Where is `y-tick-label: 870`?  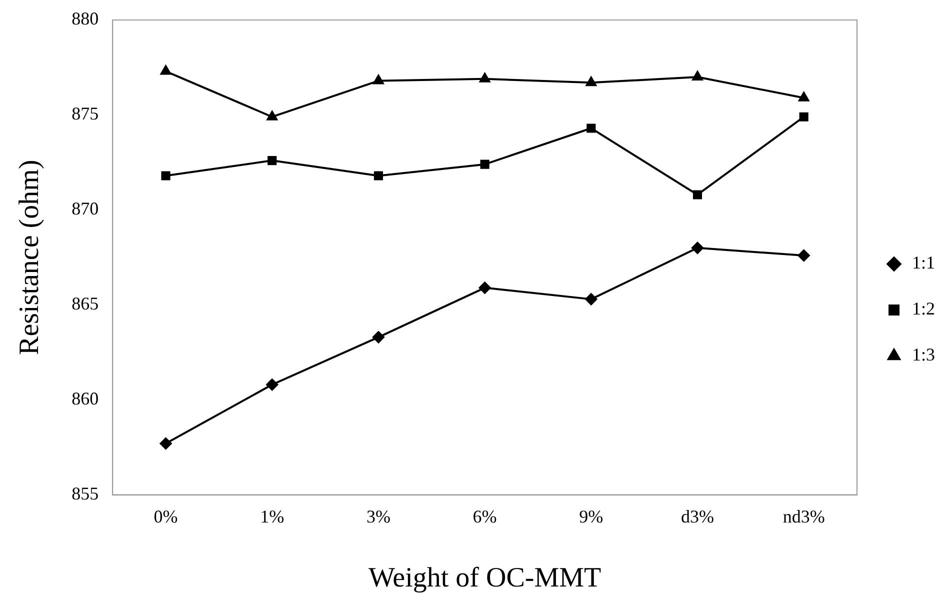 y-tick-label: 870 is located at coordinates (85, 208).